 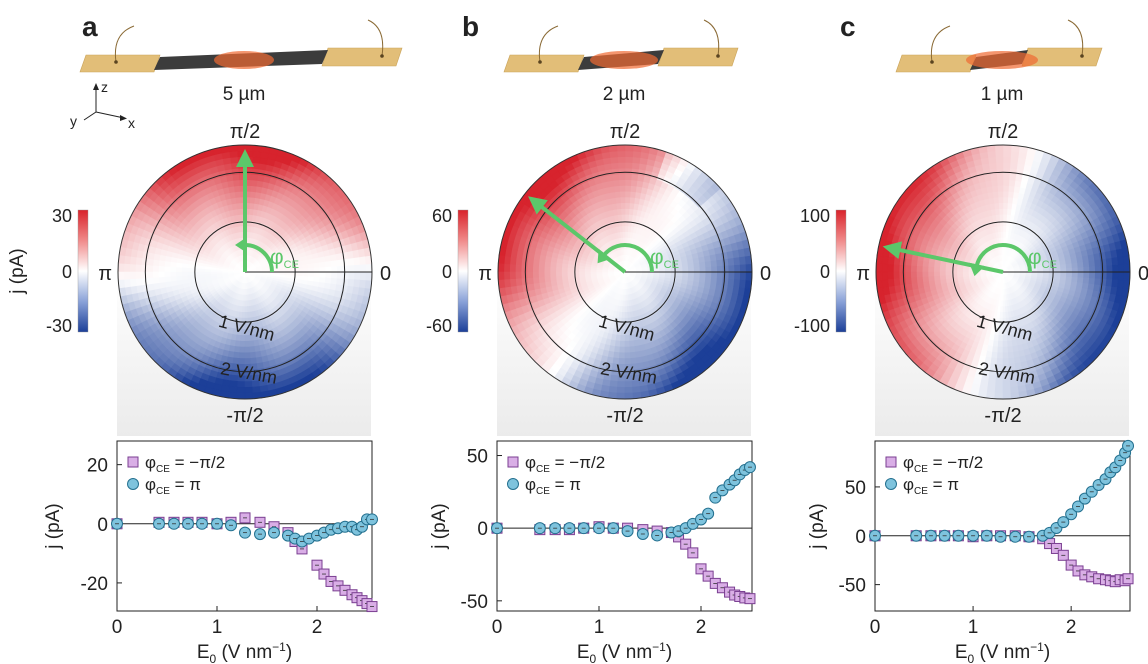 I want to click on y-axis-label: j (pA), so click(x=439, y=526).